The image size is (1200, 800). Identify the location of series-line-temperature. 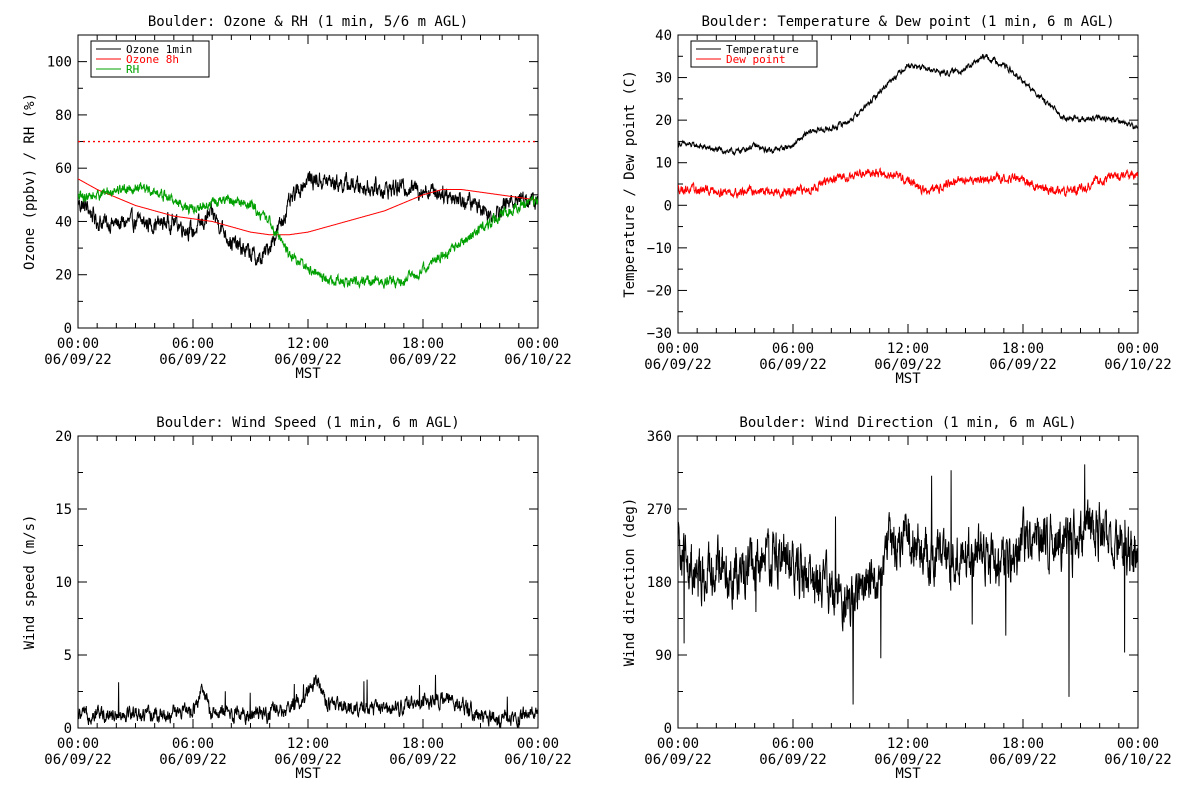
(908, 104).